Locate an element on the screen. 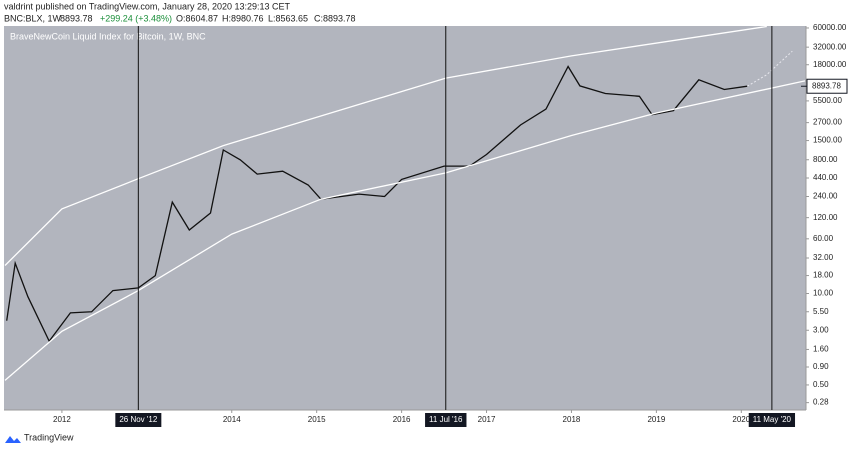 This screenshot has height=449, width=850. y-tick-label: 240.00 is located at coordinates (825, 196).